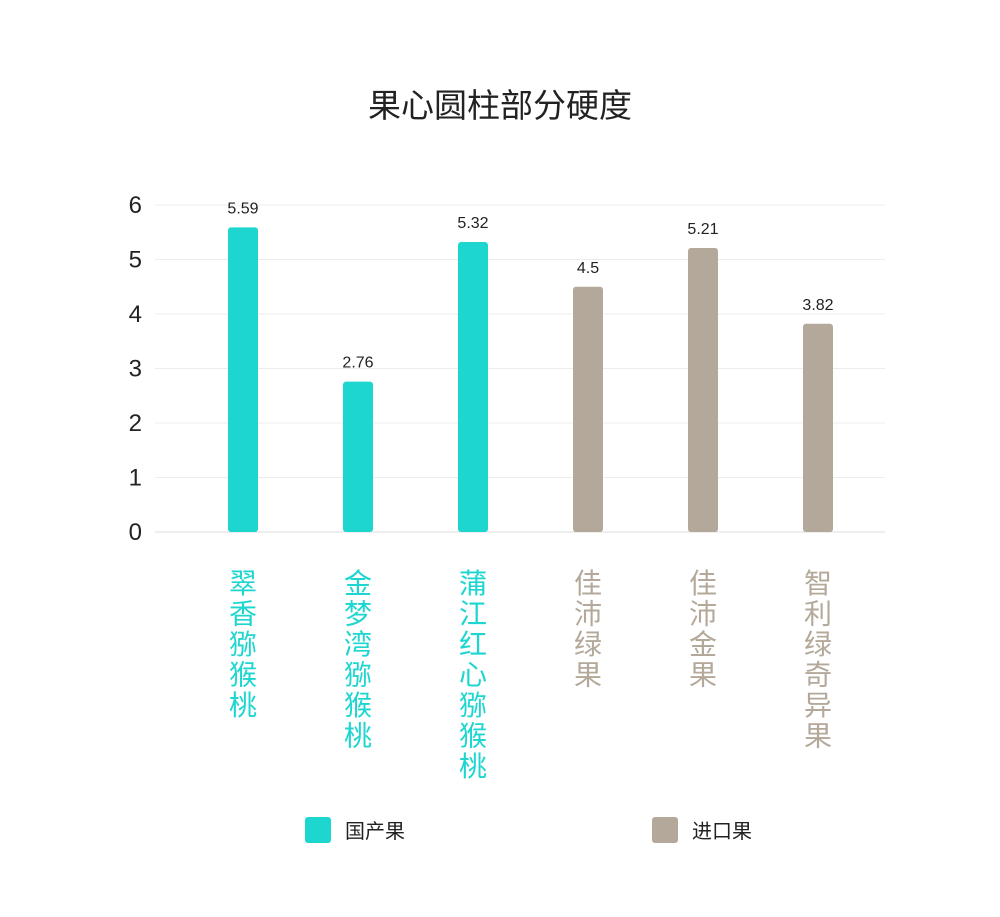 This screenshot has width=1000, height=917. I want to click on category-label: 蒲江红心猕猴桃, so click(473, 675).